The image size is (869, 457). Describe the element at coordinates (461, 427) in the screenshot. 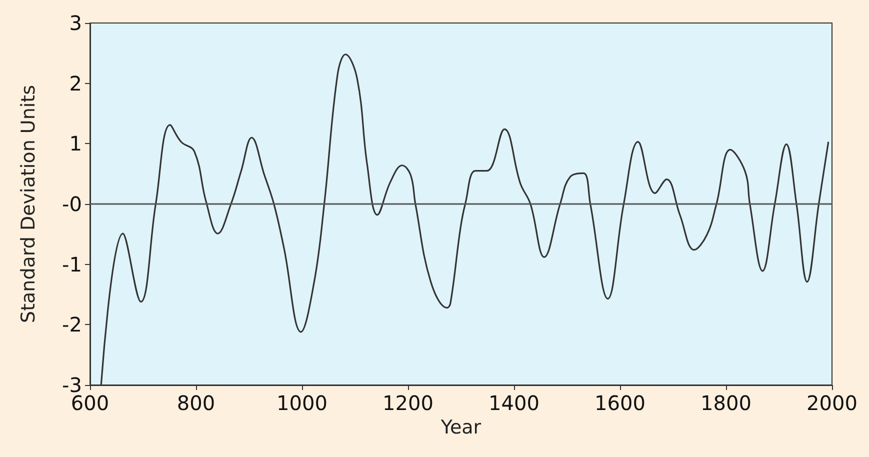

I see `x-axis-title: Year` at that location.